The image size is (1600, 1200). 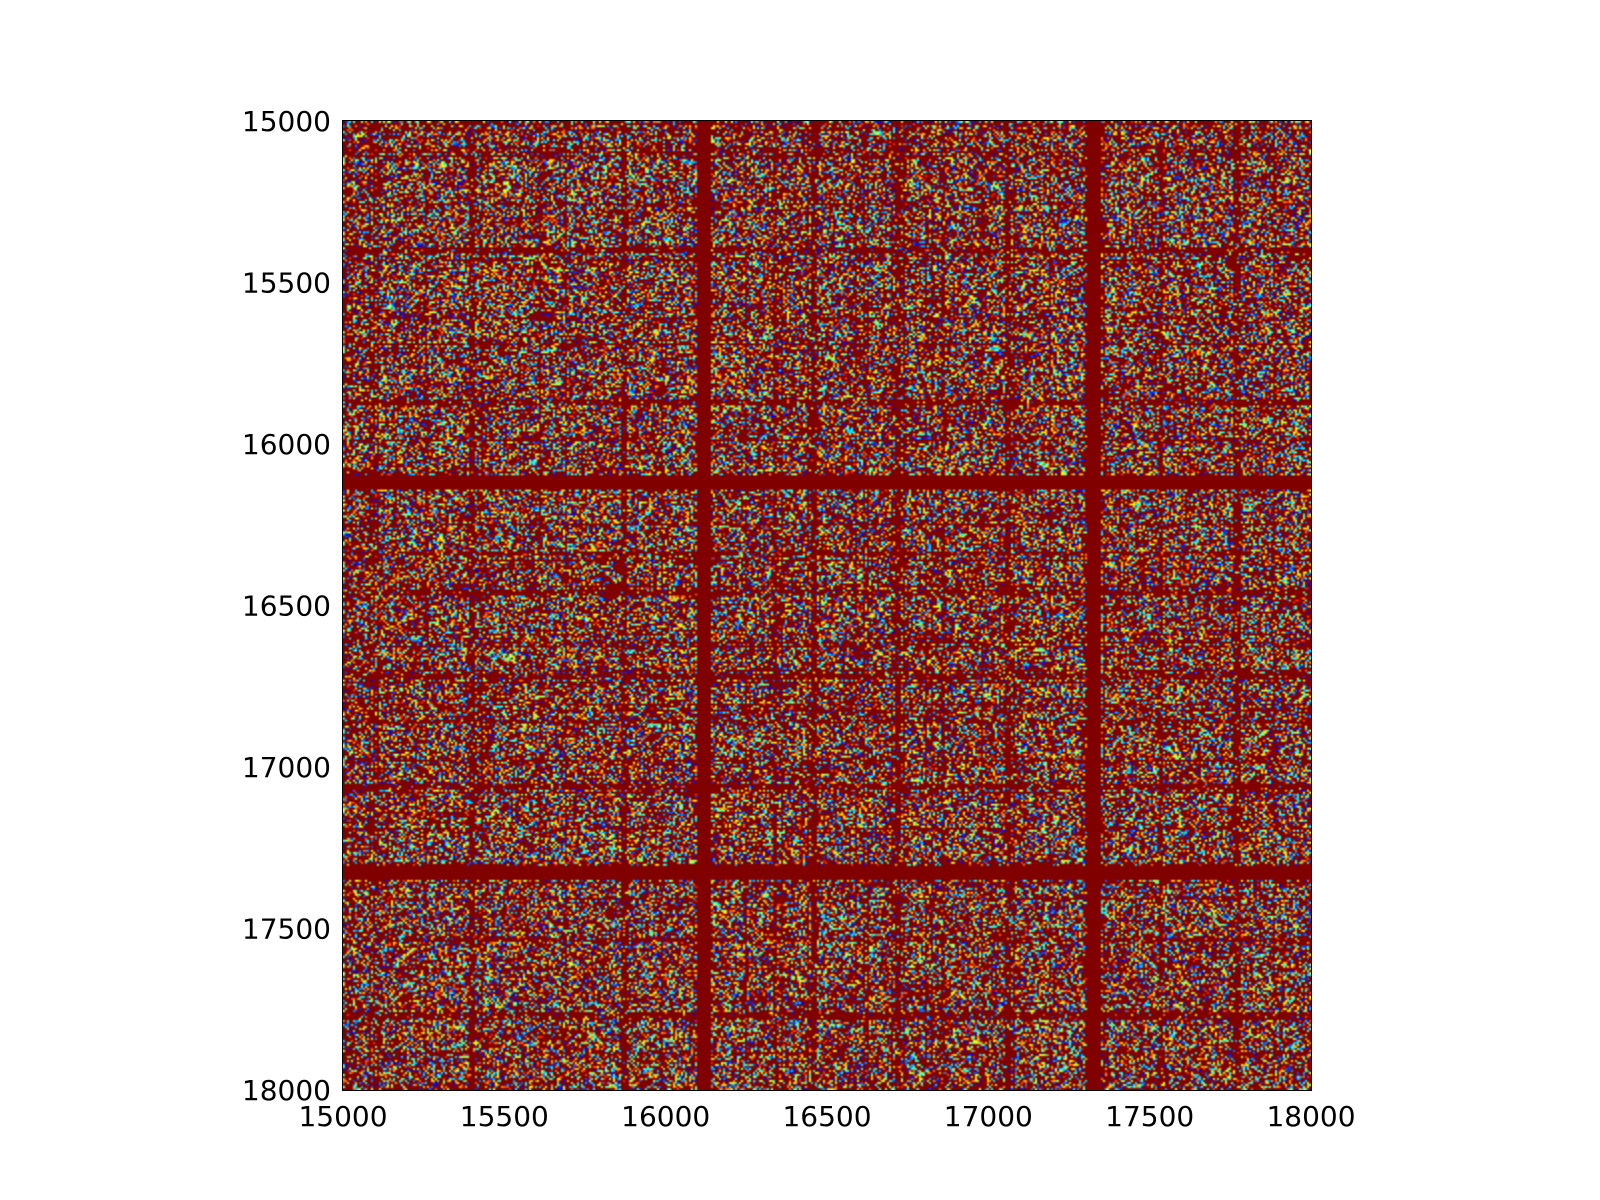 I want to click on y-tick-label: 17500, so click(x=286, y=929).